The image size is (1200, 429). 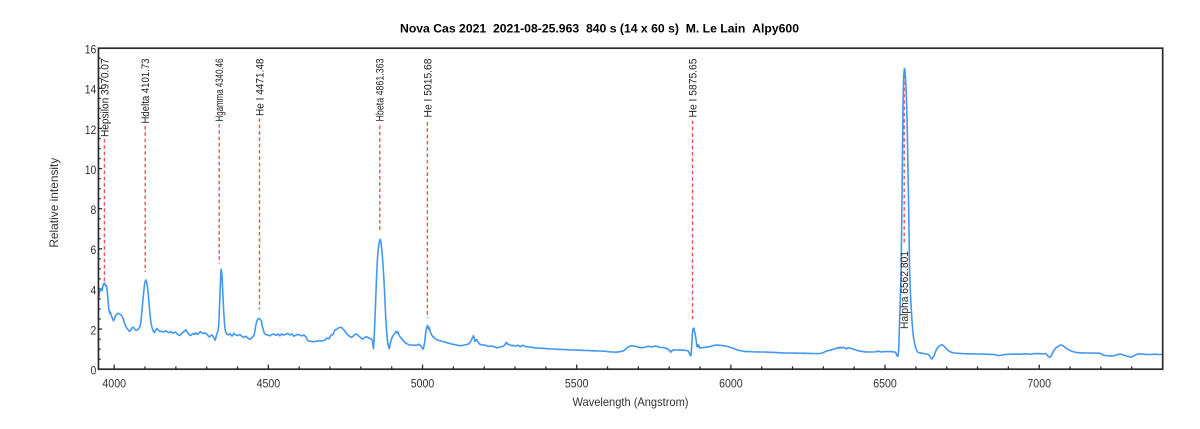 I want to click on svg-text: 6500, so click(x=885, y=383).